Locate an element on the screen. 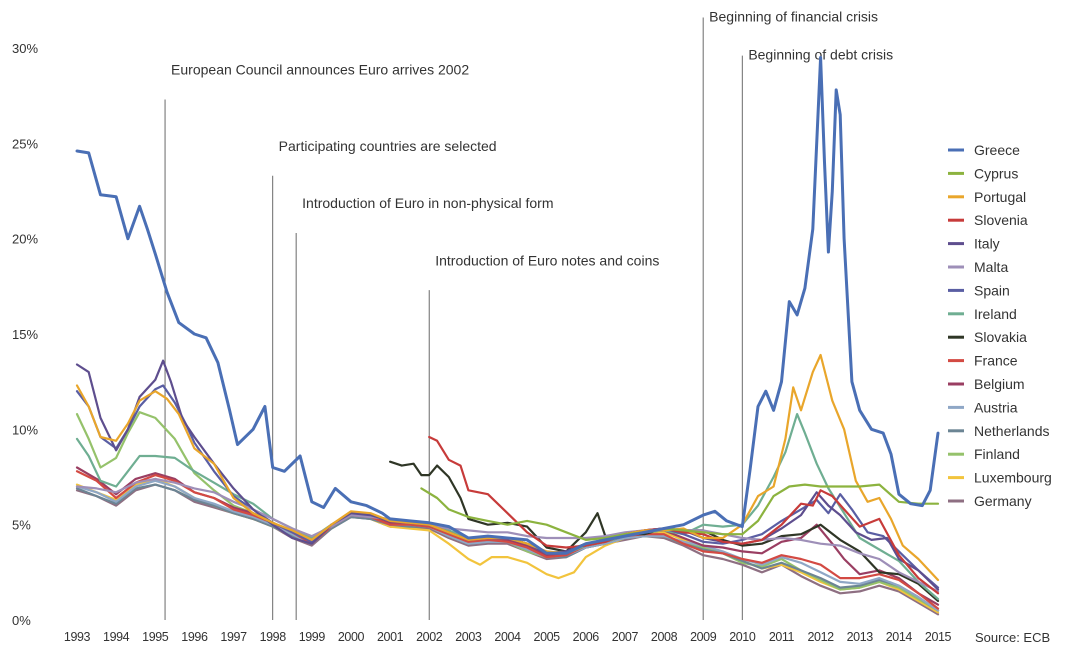  legend-label: Germany is located at coordinates (1003, 501).